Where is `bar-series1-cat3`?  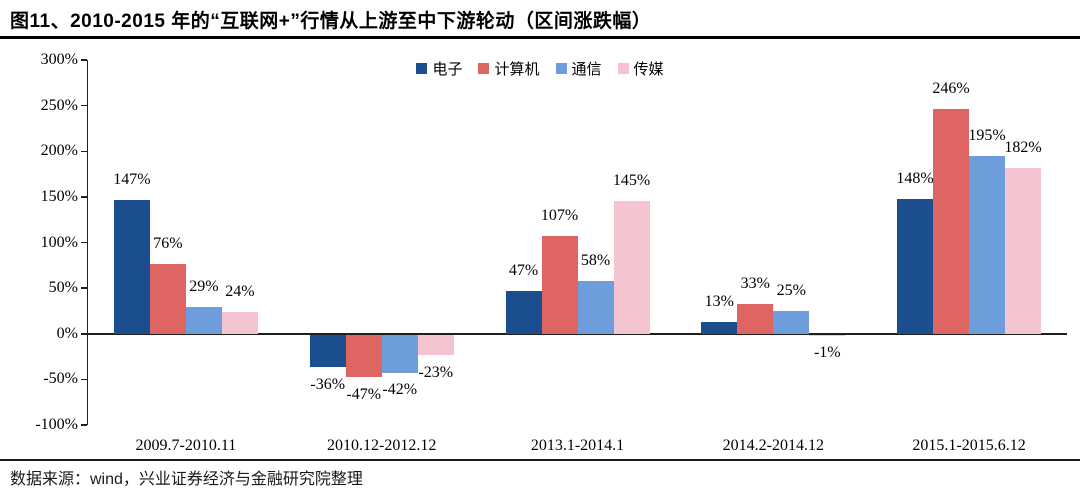
bar-series1-cat3 is located at coordinates (755, 318).